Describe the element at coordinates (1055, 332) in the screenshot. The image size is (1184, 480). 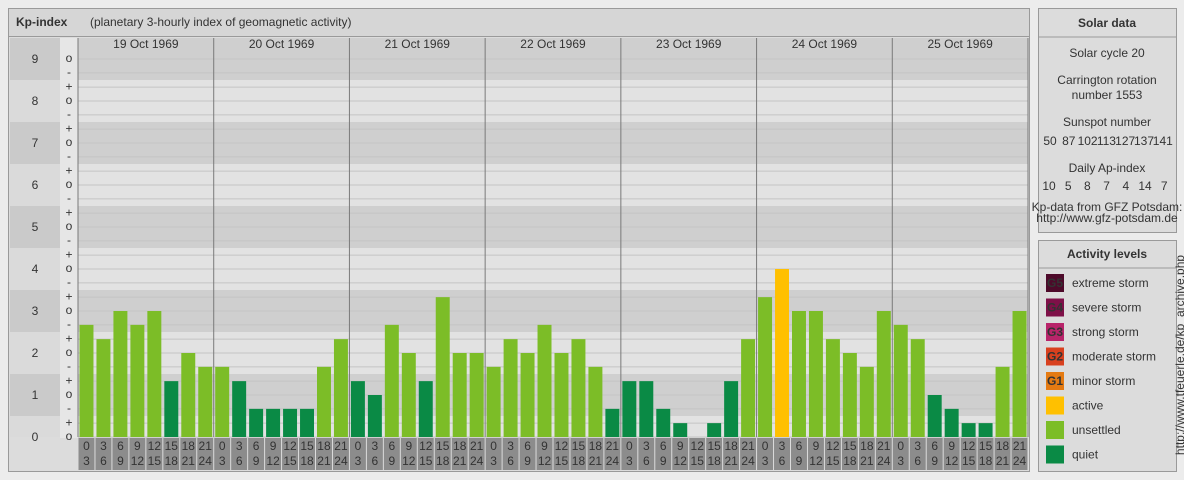
I see `level-badge: G3` at that location.